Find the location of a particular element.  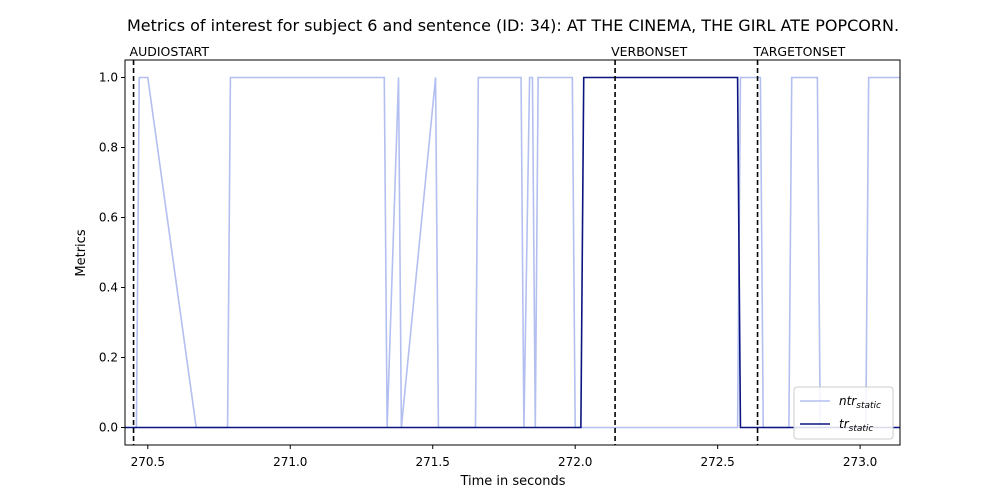

legend-label-ntr_static: ntrstatic is located at coordinates (860, 402).